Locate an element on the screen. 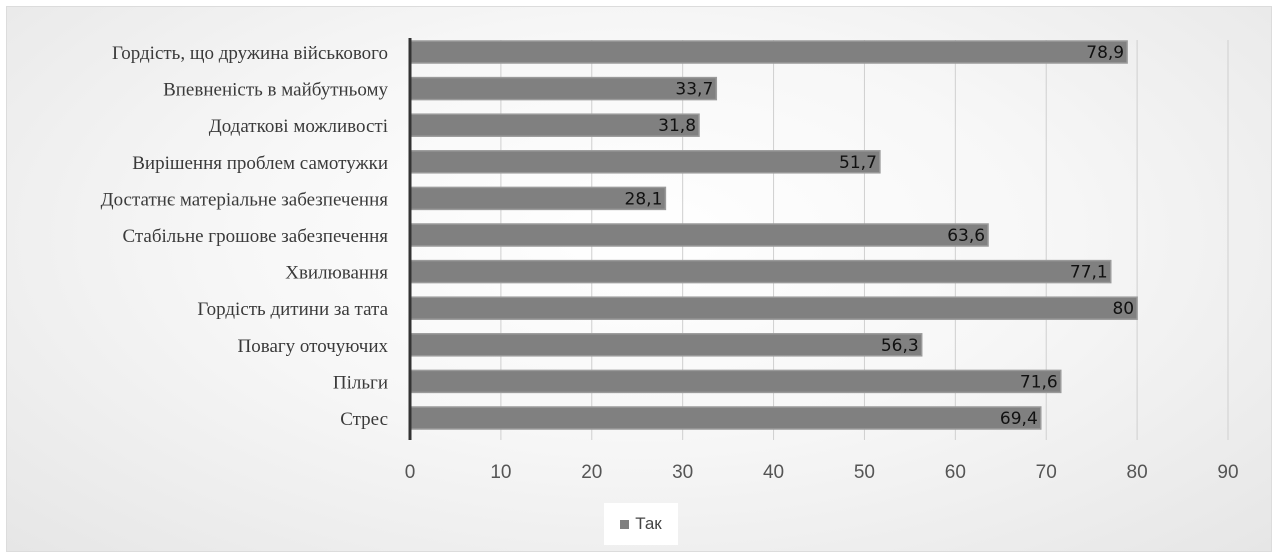  category-label: Достатнє матеріальне забезпечення is located at coordinates (245, 199).